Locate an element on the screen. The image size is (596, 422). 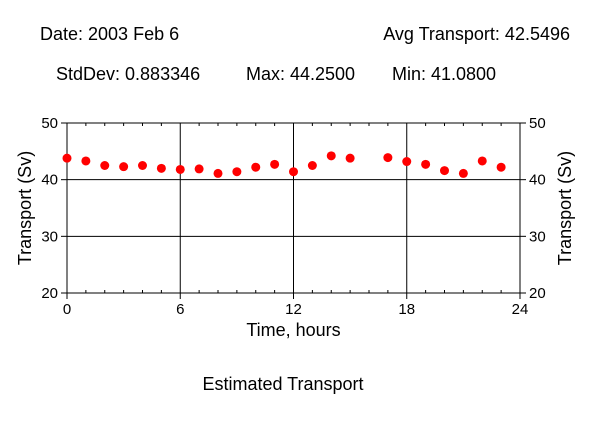
y-axis-title-right: Transport (Sv) is located at coordinates (565, 208).